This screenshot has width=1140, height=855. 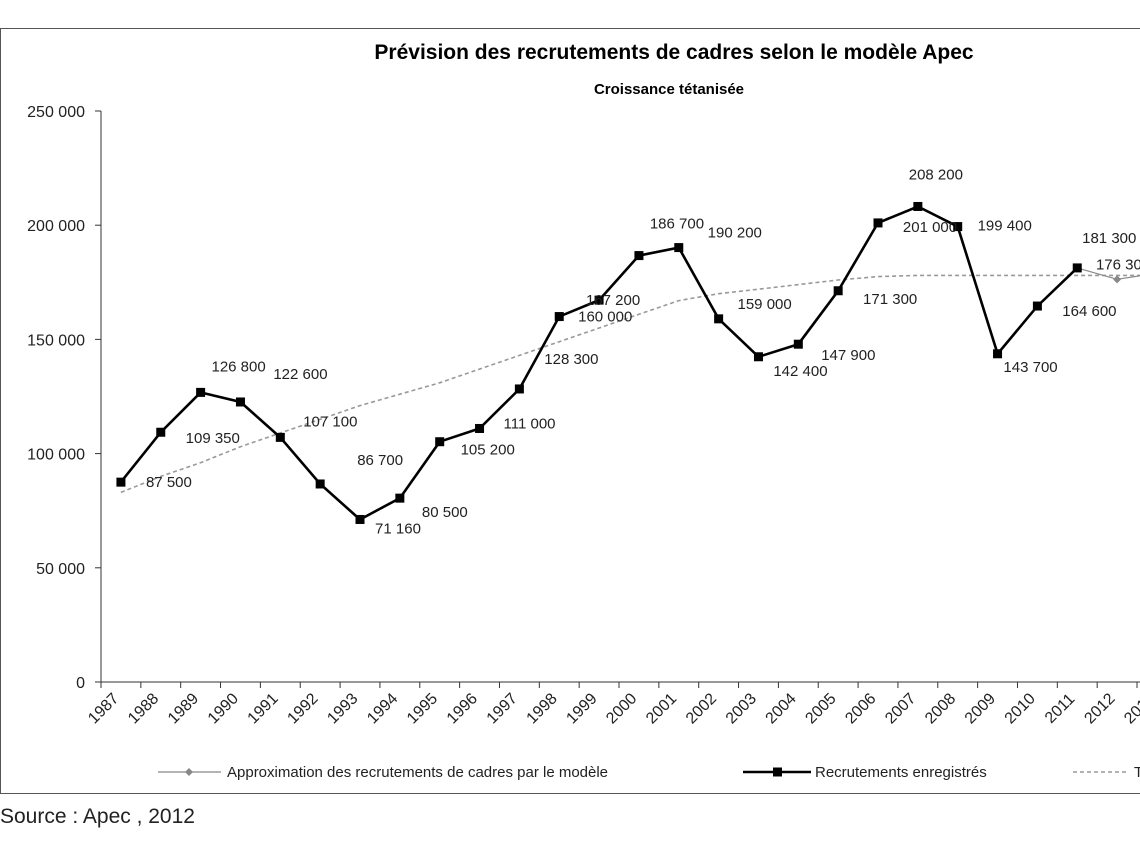 What do you see at coordinates (445, 512) in the screenshot?
I see `data-label: 80 500` at bounding box center [445, 512].